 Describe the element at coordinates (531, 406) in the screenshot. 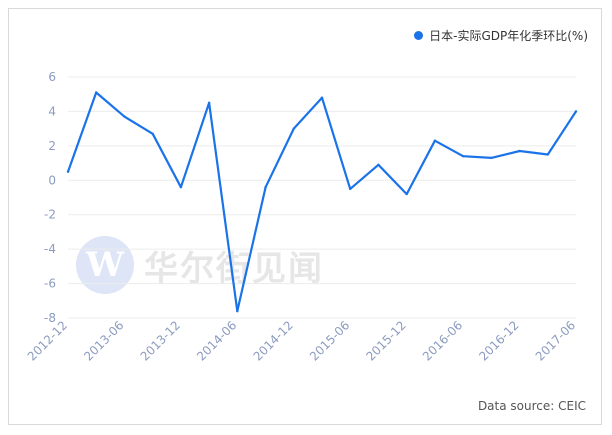

I see `data-source: Data source: CEIC` at that location.